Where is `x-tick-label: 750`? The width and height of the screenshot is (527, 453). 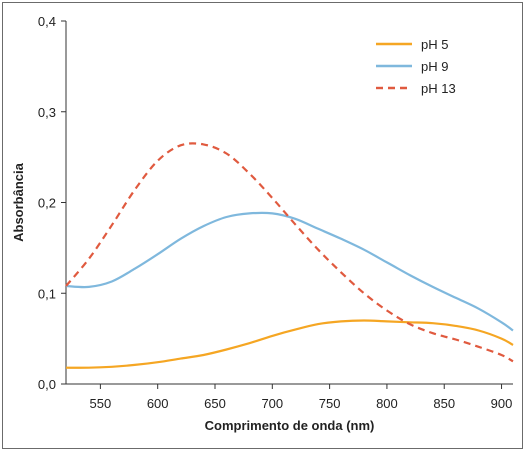 x-tick-label: 750 is located at coordinates (330, 403).